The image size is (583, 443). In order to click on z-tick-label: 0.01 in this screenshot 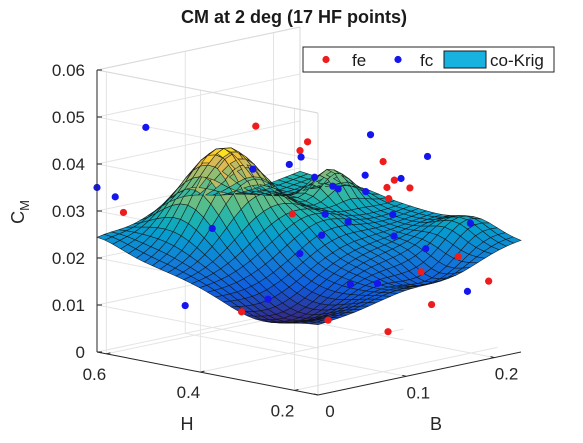, I will do `click(68, 305)`.